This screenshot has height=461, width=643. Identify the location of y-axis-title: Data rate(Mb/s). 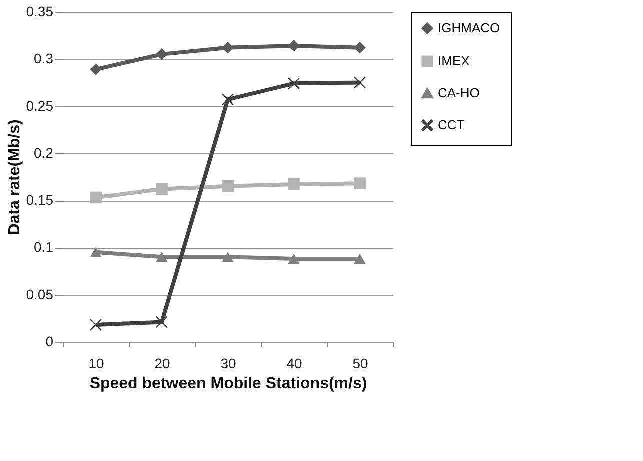
(15, 178).